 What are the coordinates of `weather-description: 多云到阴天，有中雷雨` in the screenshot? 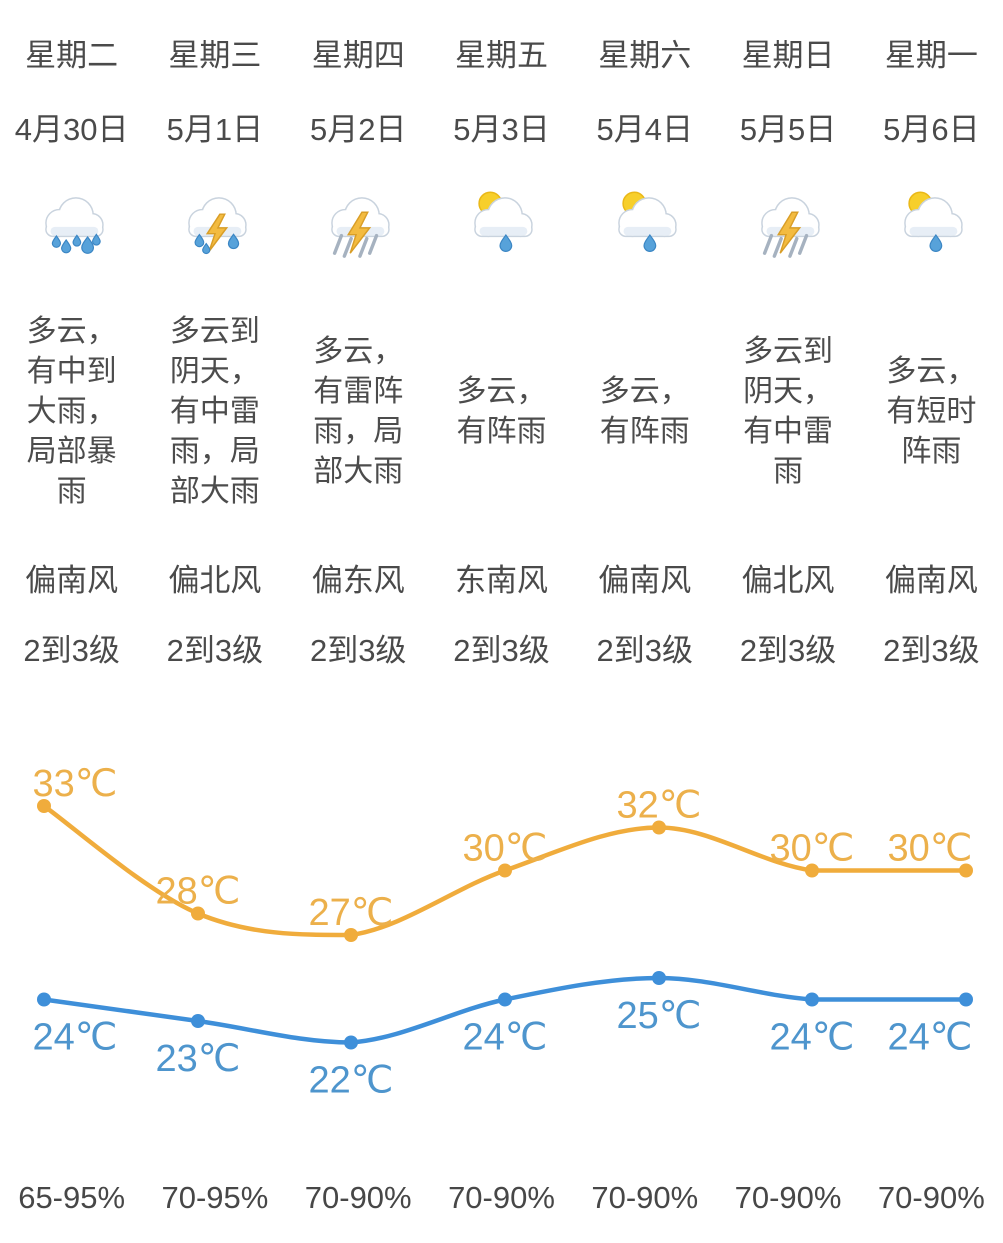 It's located at (788, 411).